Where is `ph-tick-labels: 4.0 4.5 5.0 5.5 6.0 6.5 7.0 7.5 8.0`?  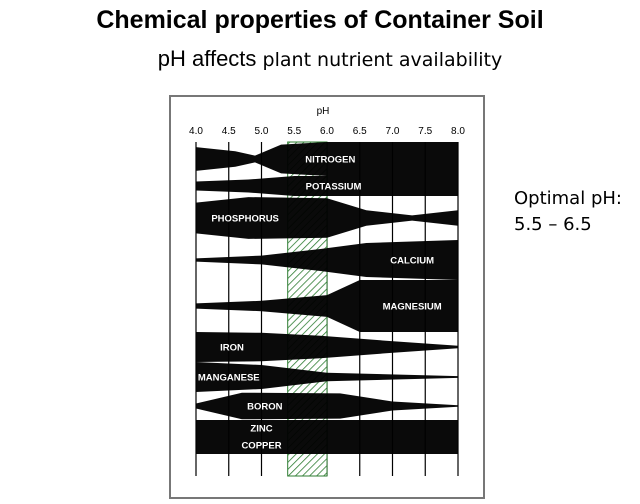
ph-tick-labels: 4.0 4.5 5.0 5.5 6.0 6.5 7.0 7.5 8.0 is located at coordinates (327, 131).